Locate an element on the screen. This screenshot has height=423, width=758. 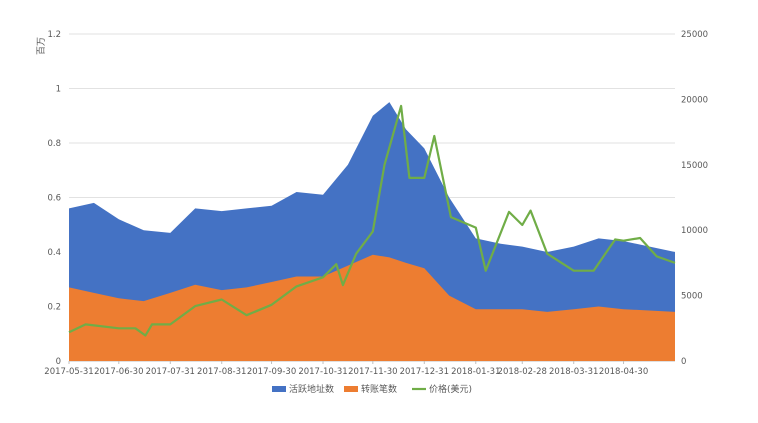
left-tick-label: 0.6 is located at coordinates (54, 199).